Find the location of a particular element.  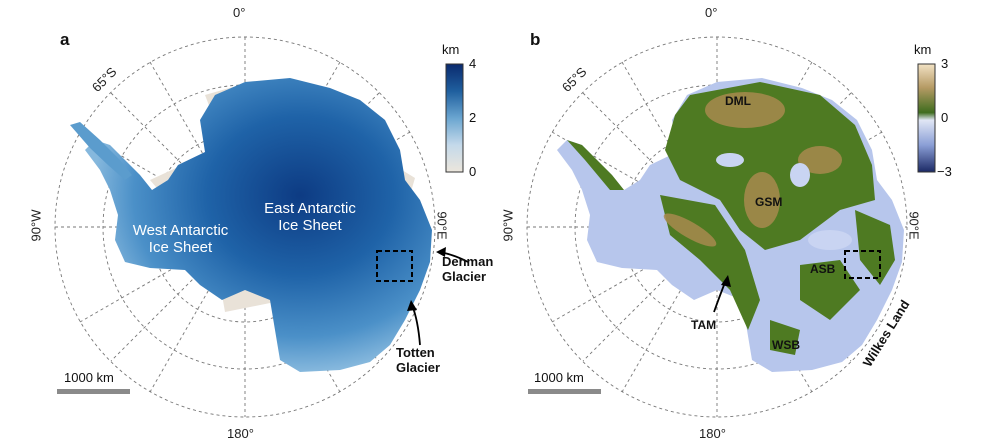

colorbar-b-unit: km is located at coordinates (923, 49).